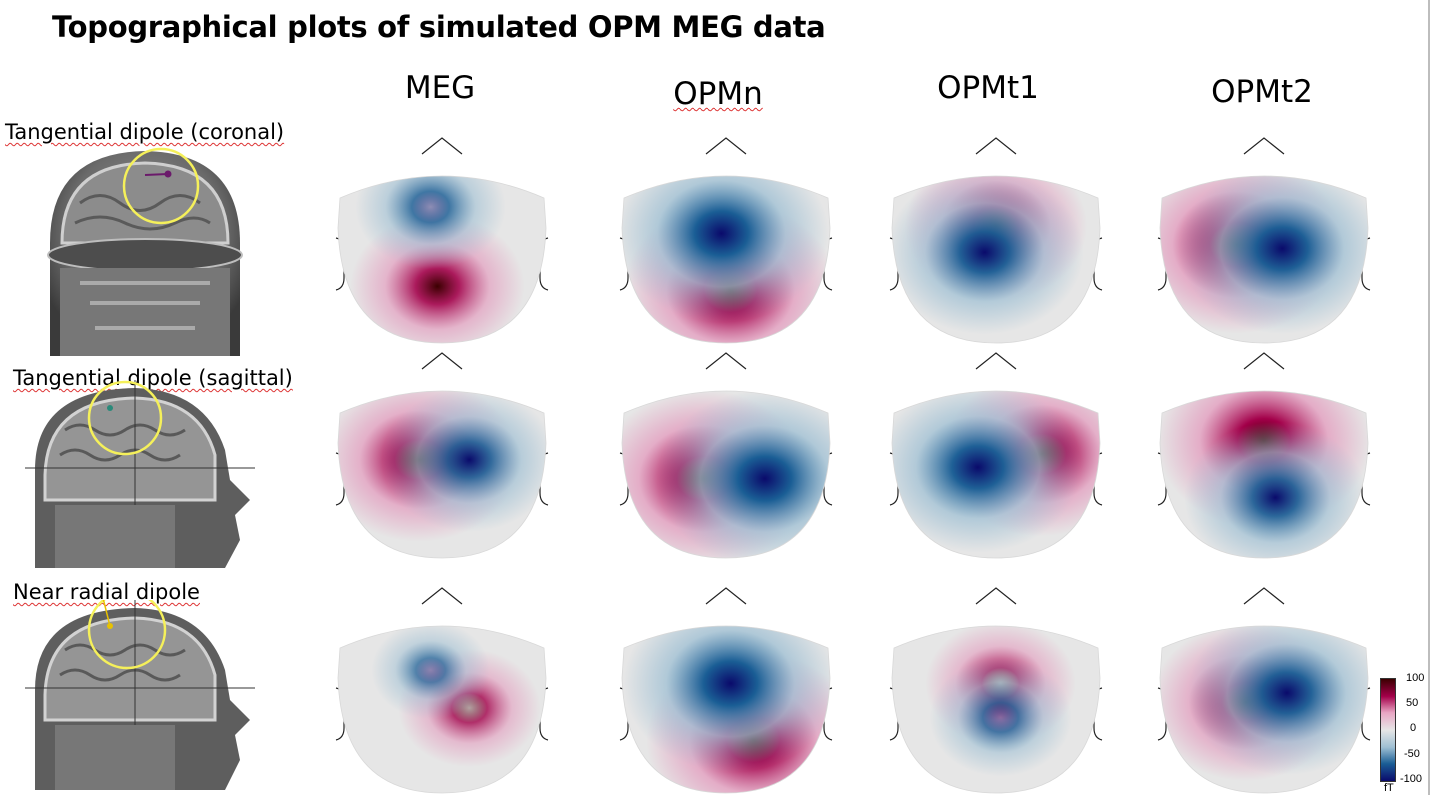 The height and width of the screenshot is (795, 1432). I want to click on colorbar-tick: 50, so click(1412, 703).